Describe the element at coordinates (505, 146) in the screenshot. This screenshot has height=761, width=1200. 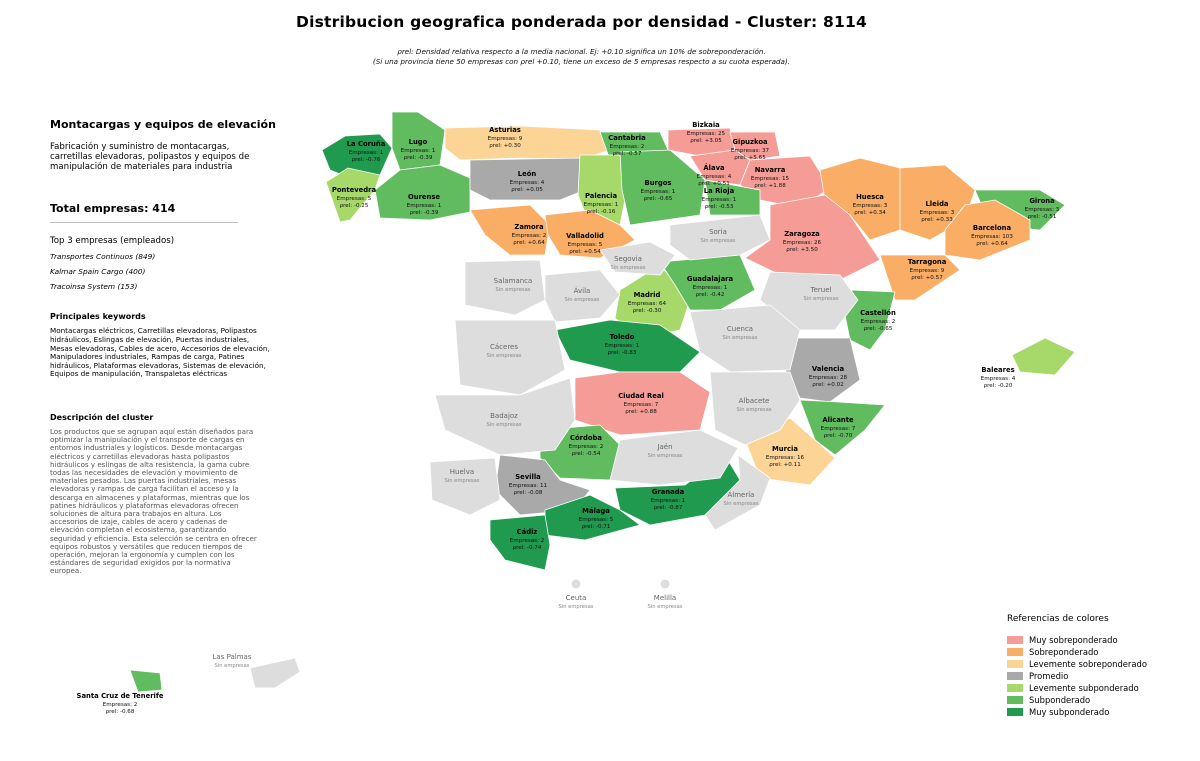
I see `province-rho-label: ρrel: +0.30` at that location.